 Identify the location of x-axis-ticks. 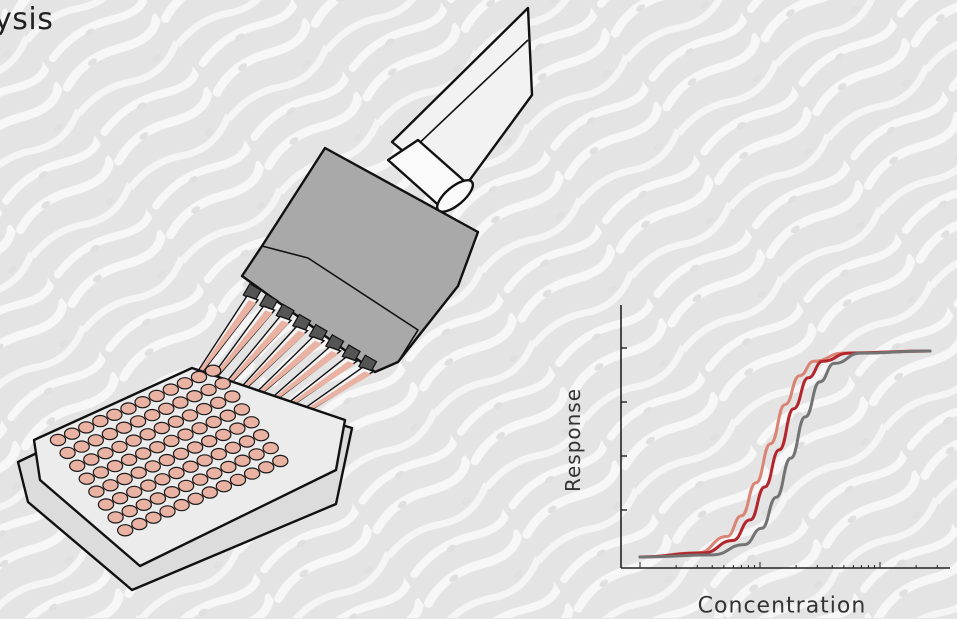
(788, 565).